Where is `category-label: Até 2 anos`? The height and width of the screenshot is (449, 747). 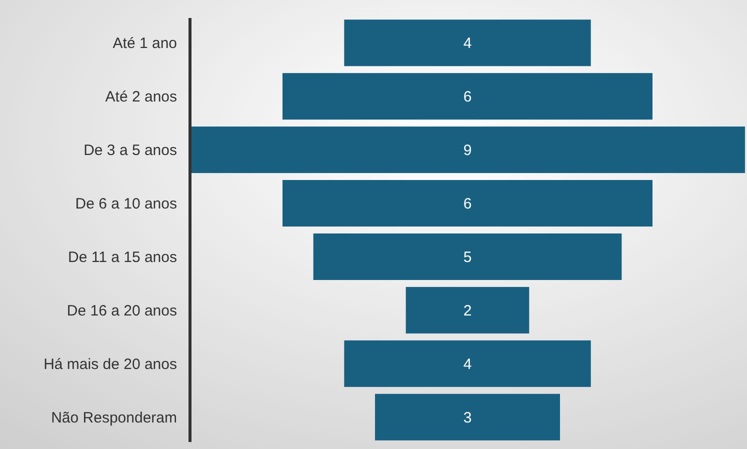
category-label: Até 2 anos is located at coordinates (141, 97).